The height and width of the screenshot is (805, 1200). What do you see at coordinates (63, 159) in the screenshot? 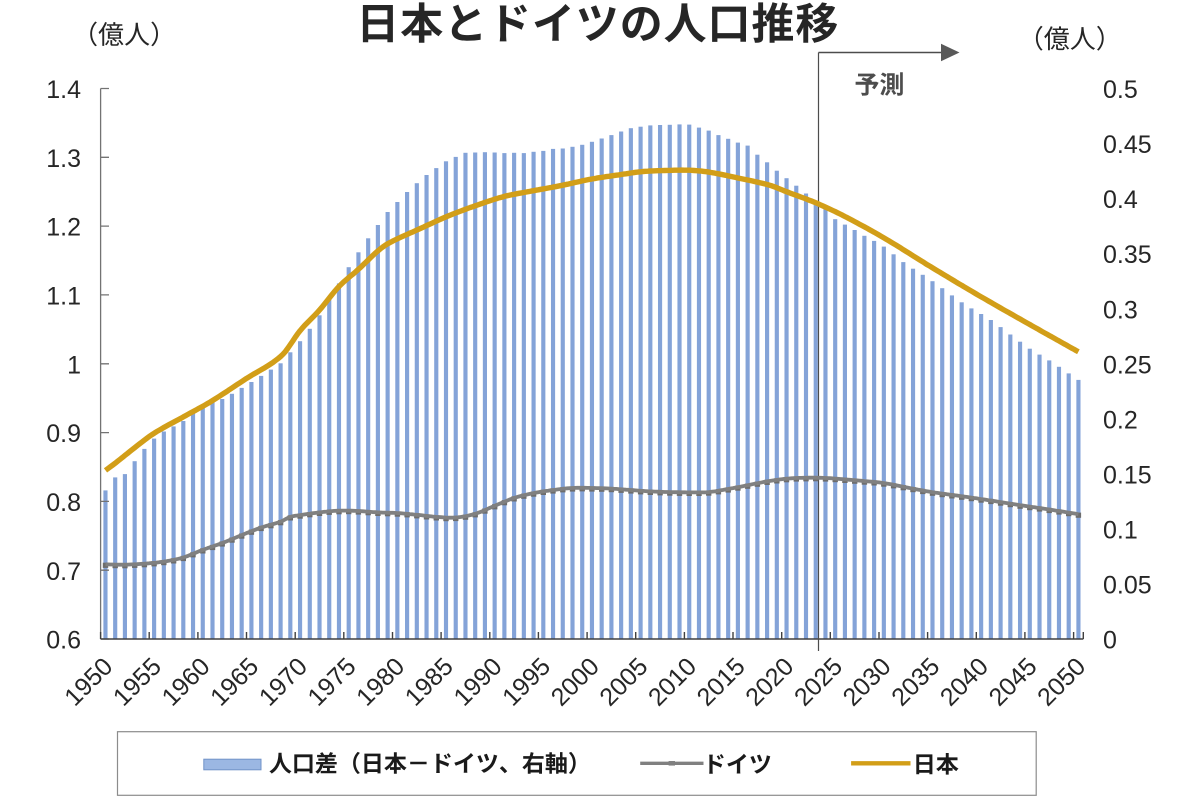
I see `svg-text: 1.3` at bounding box center [63, 159].